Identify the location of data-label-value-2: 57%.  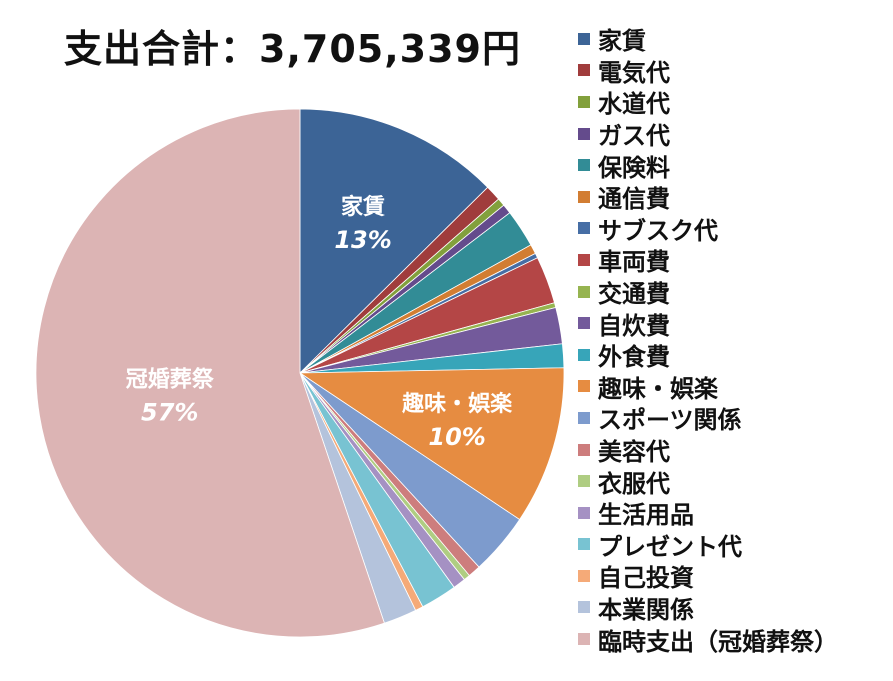
(169, 412).